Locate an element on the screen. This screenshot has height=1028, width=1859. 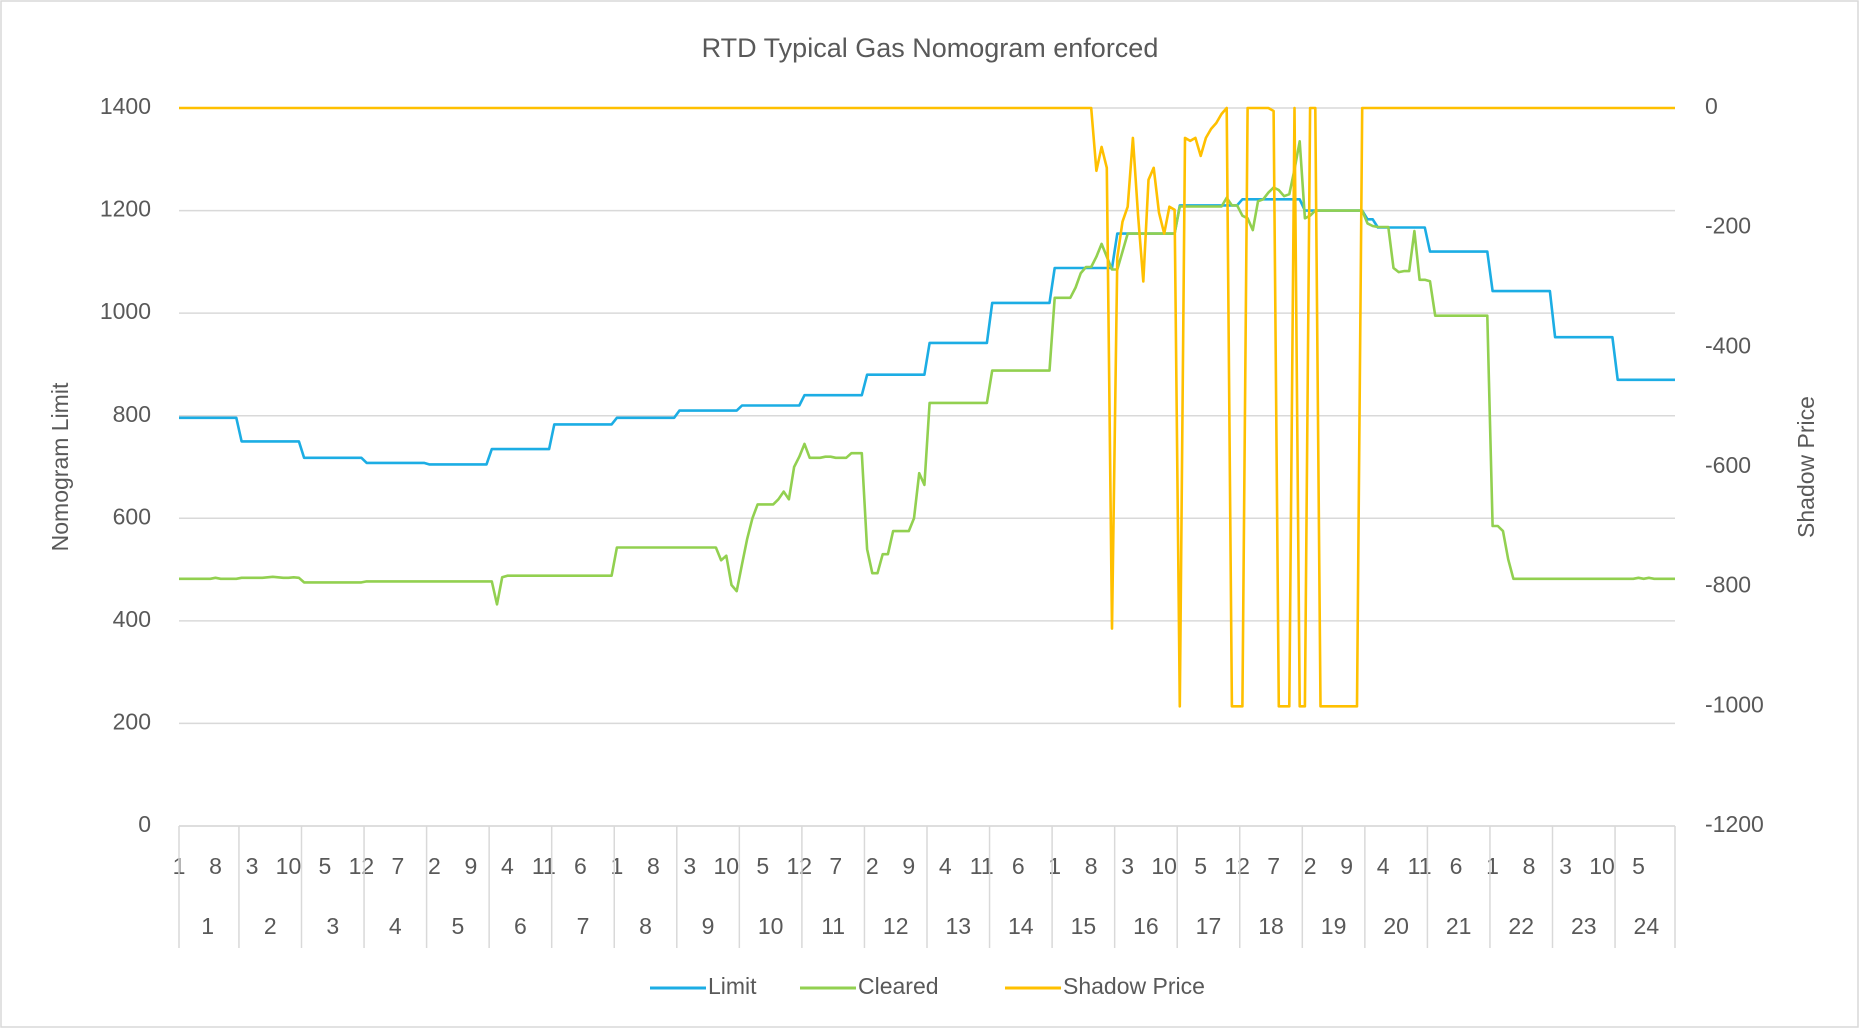
x-group-label: 17 is located at coordinates (1209, 926).